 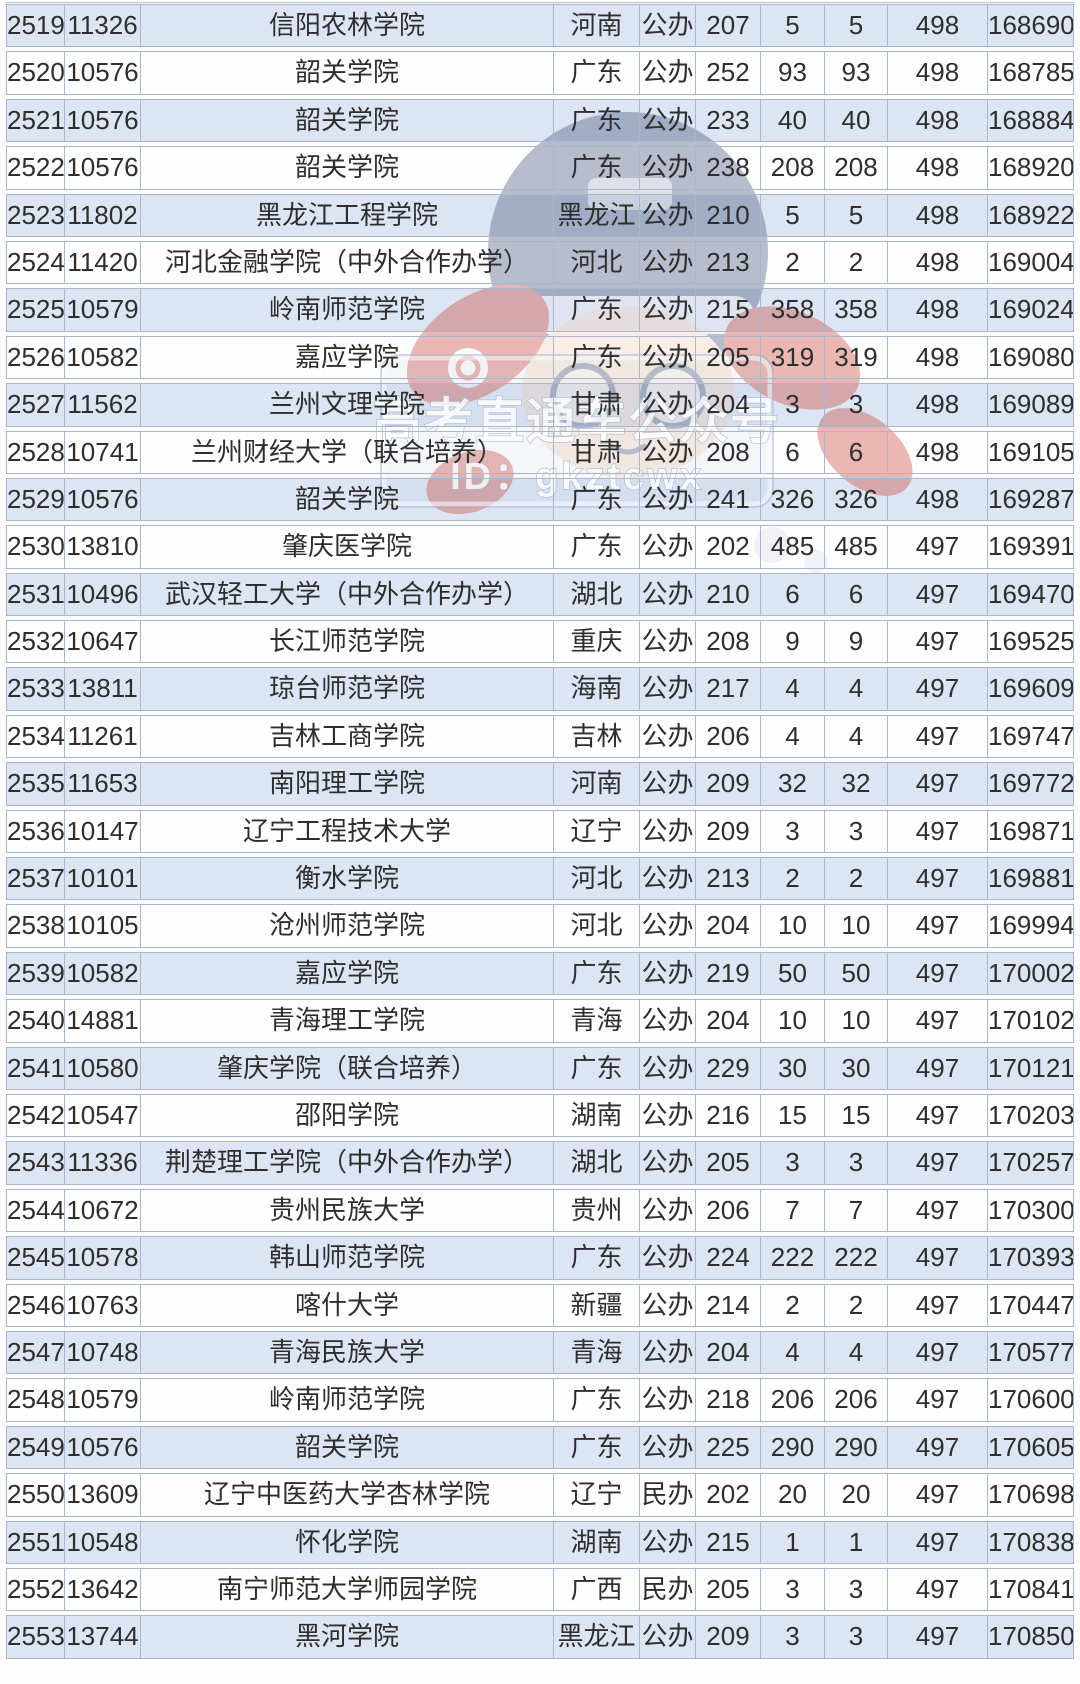 What do you see at coordinates (35, 215) in the screenshot?
I see `cell-rank: 2523` at bounding box center [35, 215].